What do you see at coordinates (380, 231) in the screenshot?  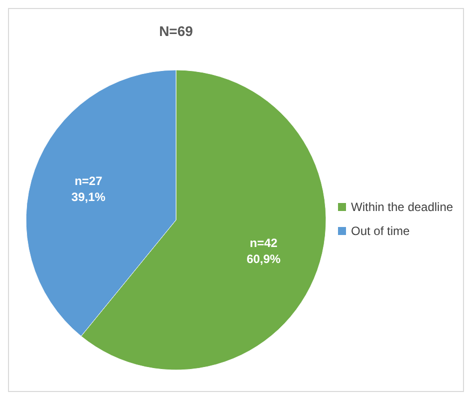 I see `legend-label: Out of time` at bounding box center [380, 231].